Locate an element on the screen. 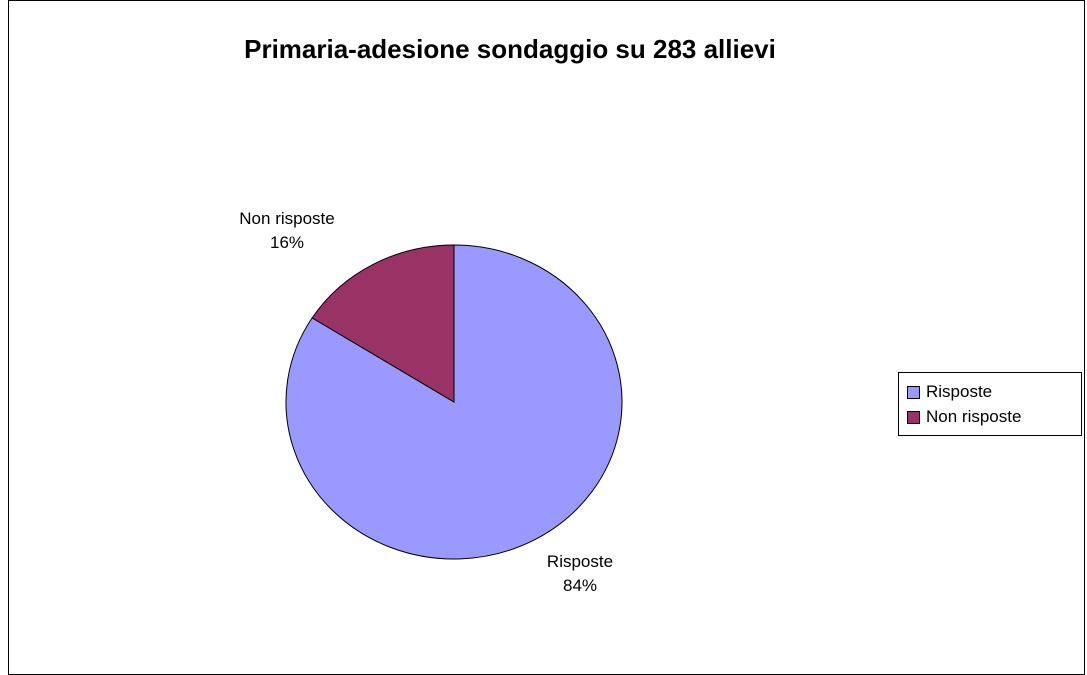 The width and height of the screenshot is (1087, 675). legend-swatch-risposte is located at coordinates (913, 392).